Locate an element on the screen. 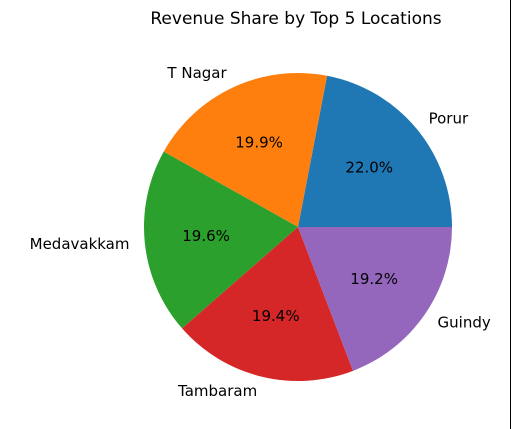 The height and width of the screenshot is (429, 511). pie-slice-guindy is located at coordinates (375, 299).